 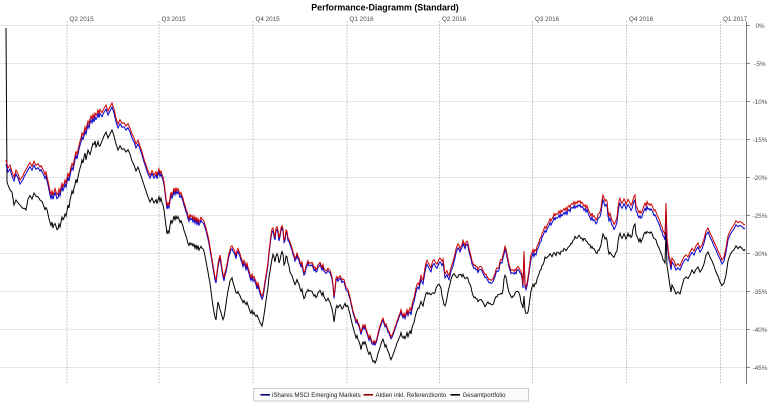 What do you see at coordinates (485, 395) in the screenshot?
I see `svg-text: Gesamtportfolio` at bounding box center [485, 395].